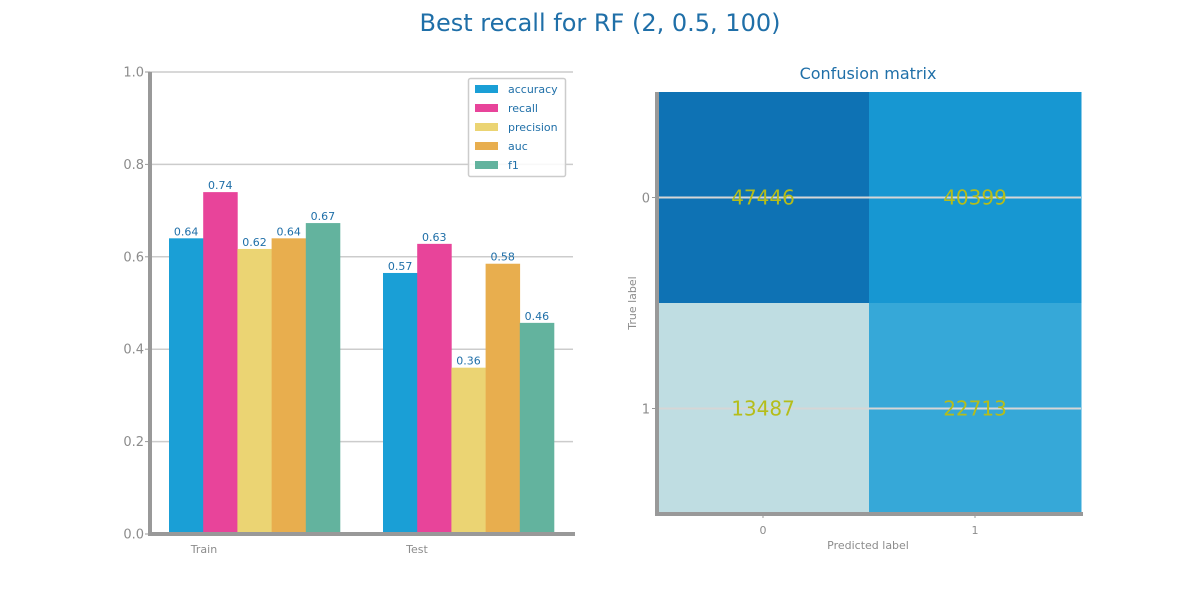 This screenshot has height=600, width=1200. I want to click on confusion-matrix-cell-values: 47446 40399 13487 22713, so click(869, 303).